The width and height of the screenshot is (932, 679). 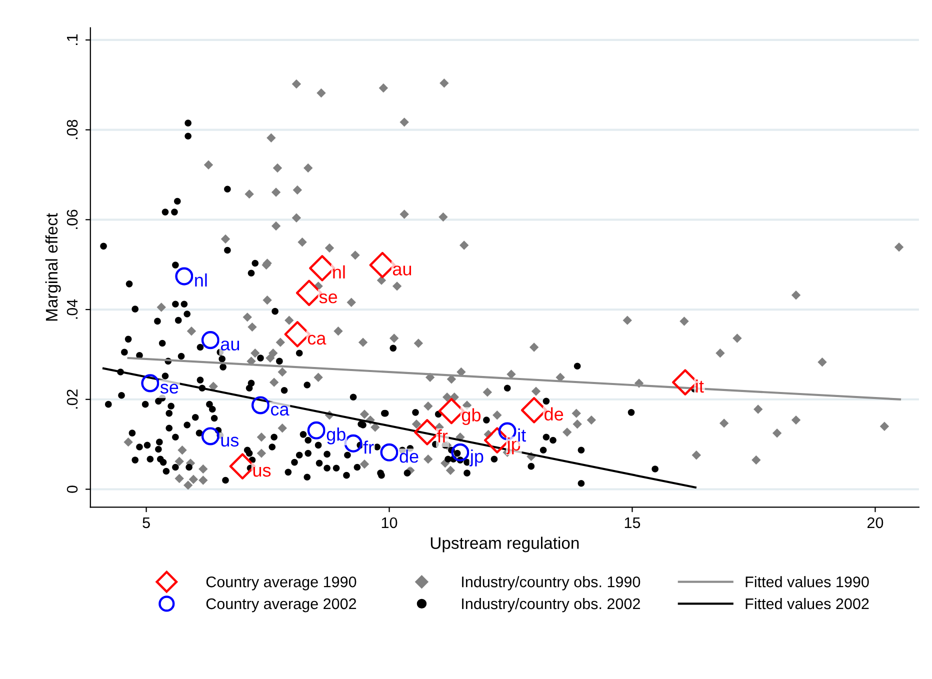 I want to click on y-tick-label: .1, so click(x=72, y=39).